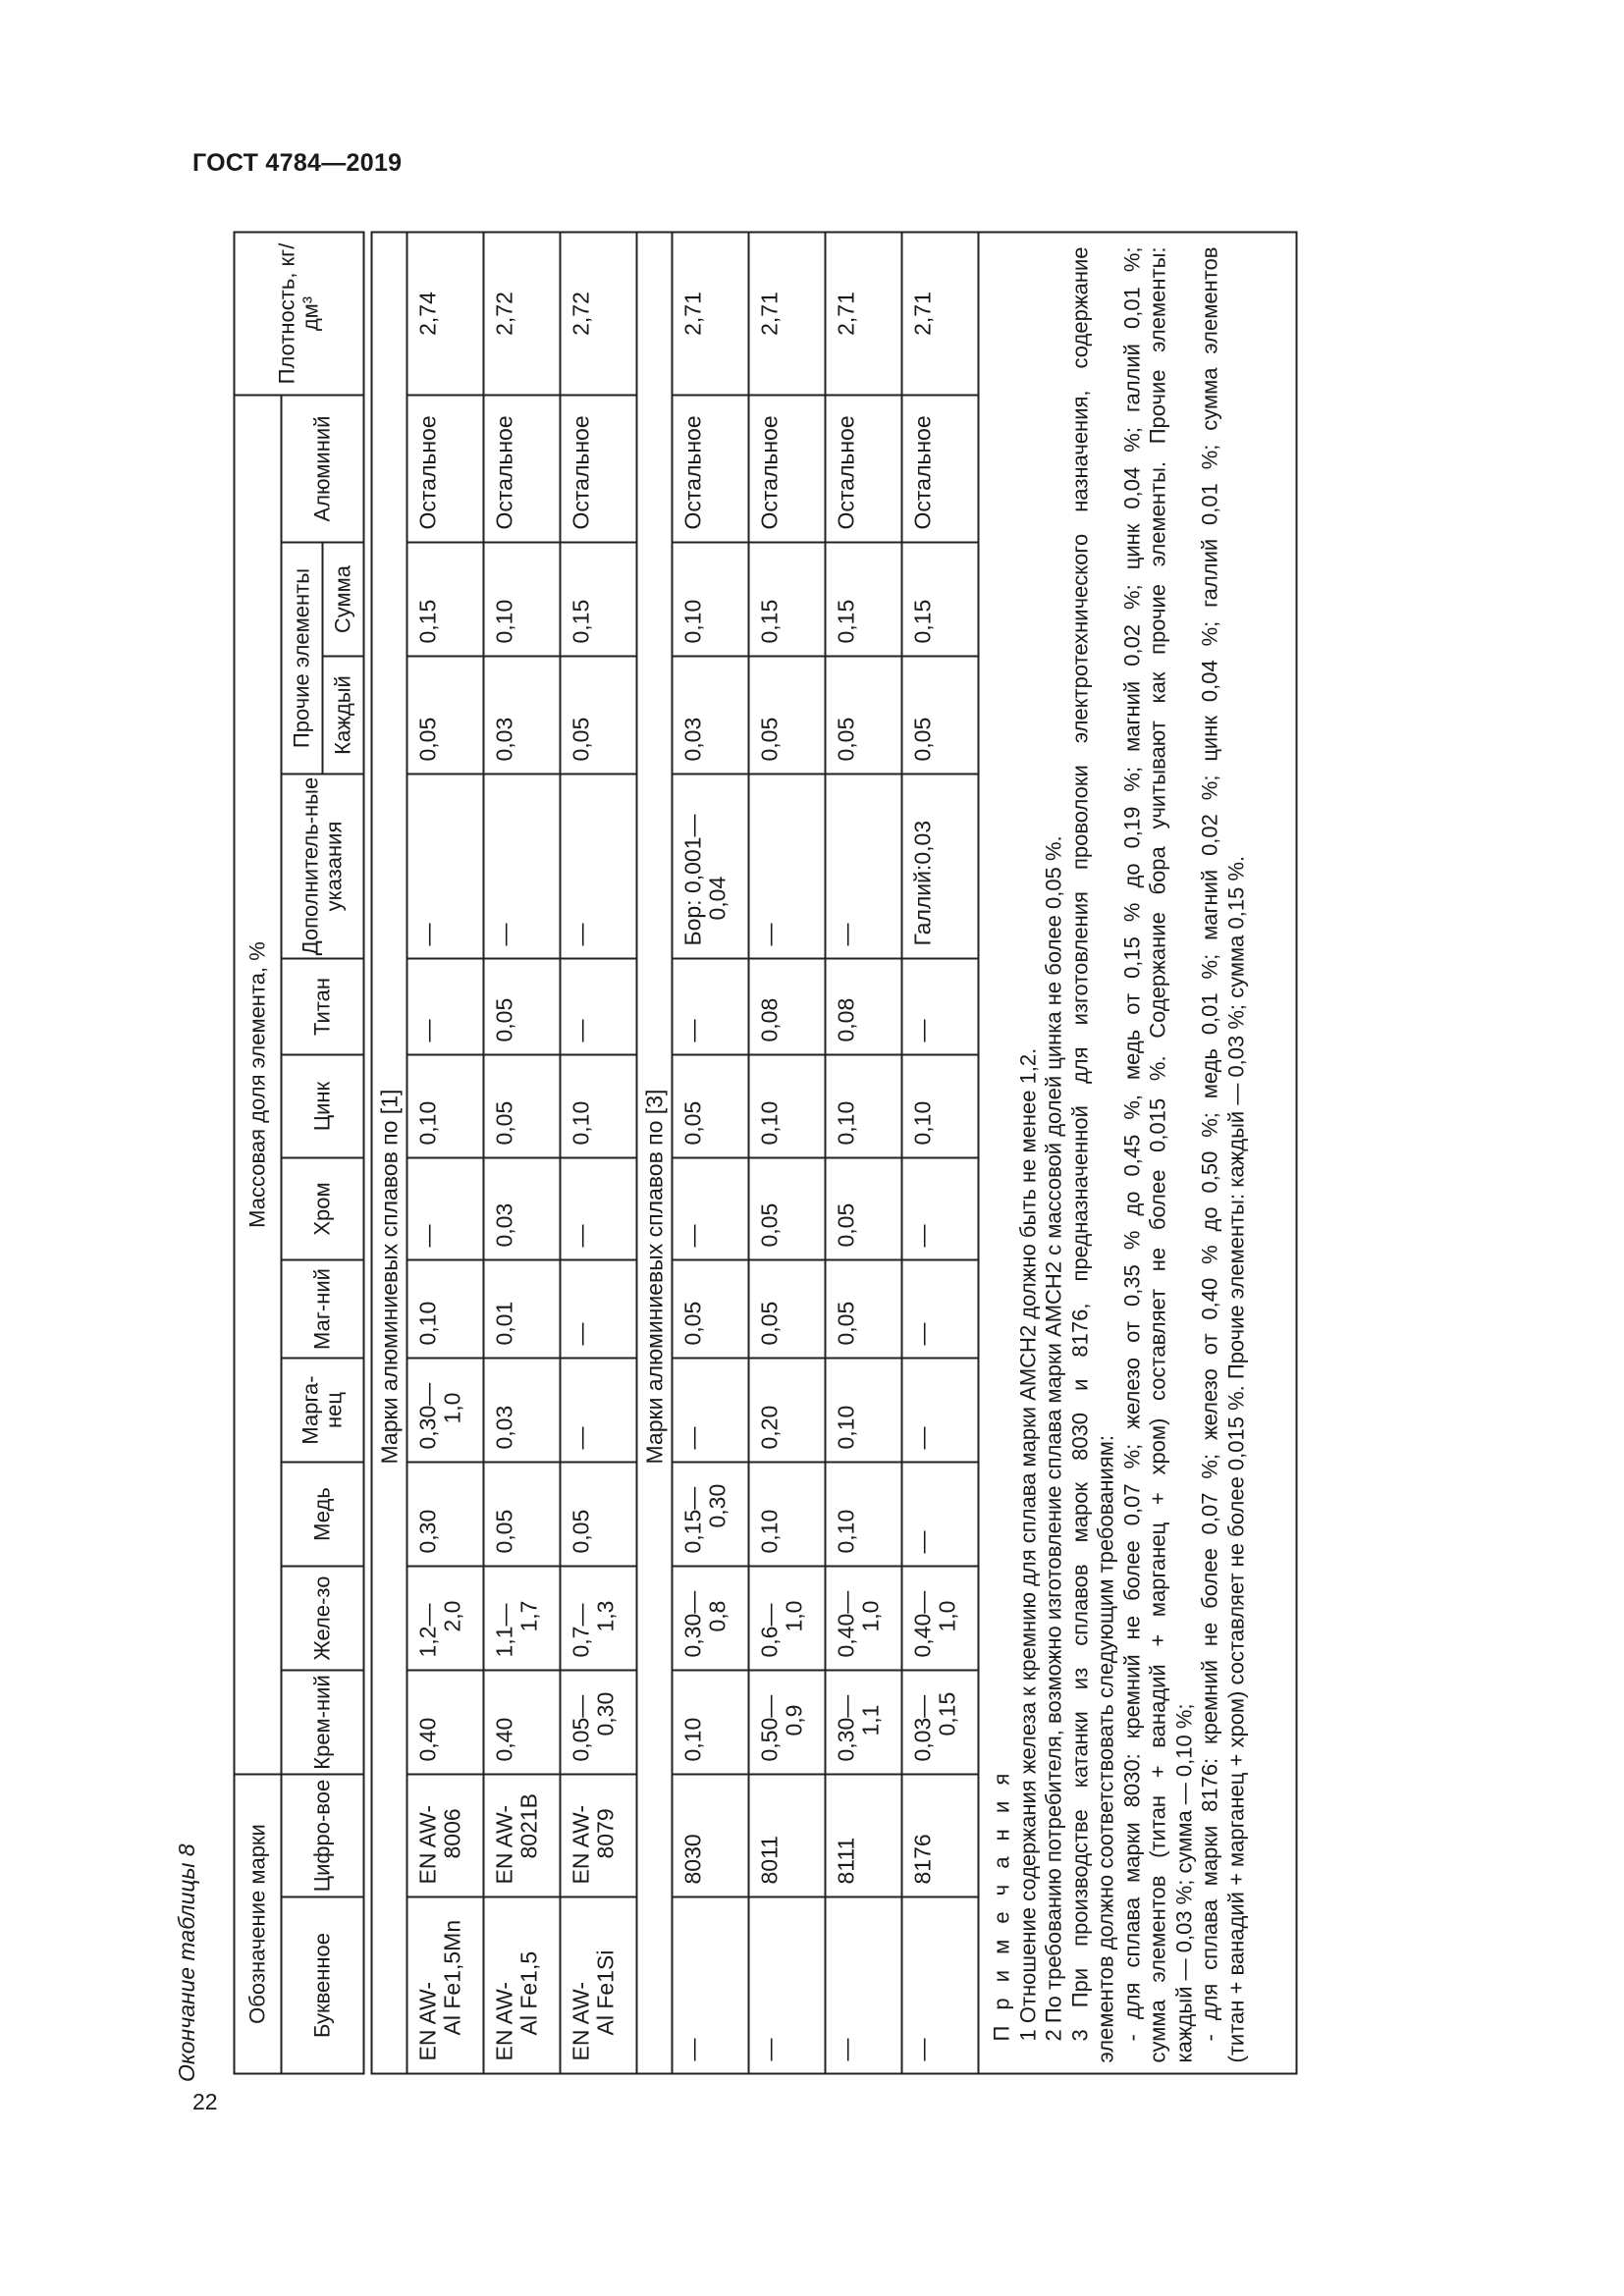 This screenshot has width=1624, height=2296. What do you see at coordinates (427, 1630) in the screenshot?
I see `cell-line: 1,2—` at bounding box center [427, 1630].